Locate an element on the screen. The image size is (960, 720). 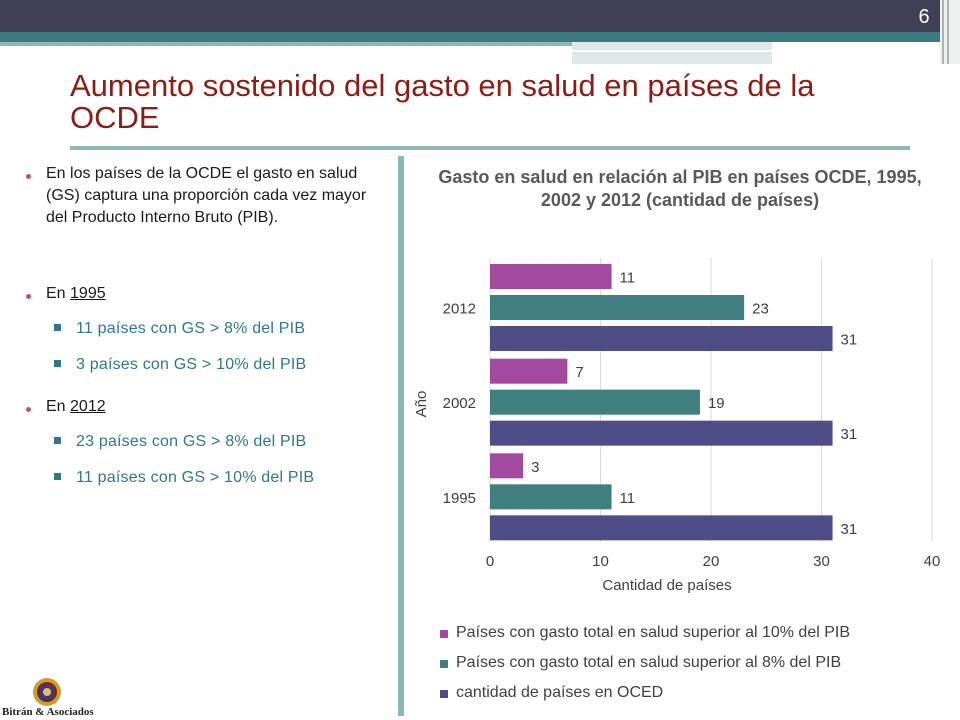
logo-text: Bitrán & Asociados is located at coordinates (48, 712).